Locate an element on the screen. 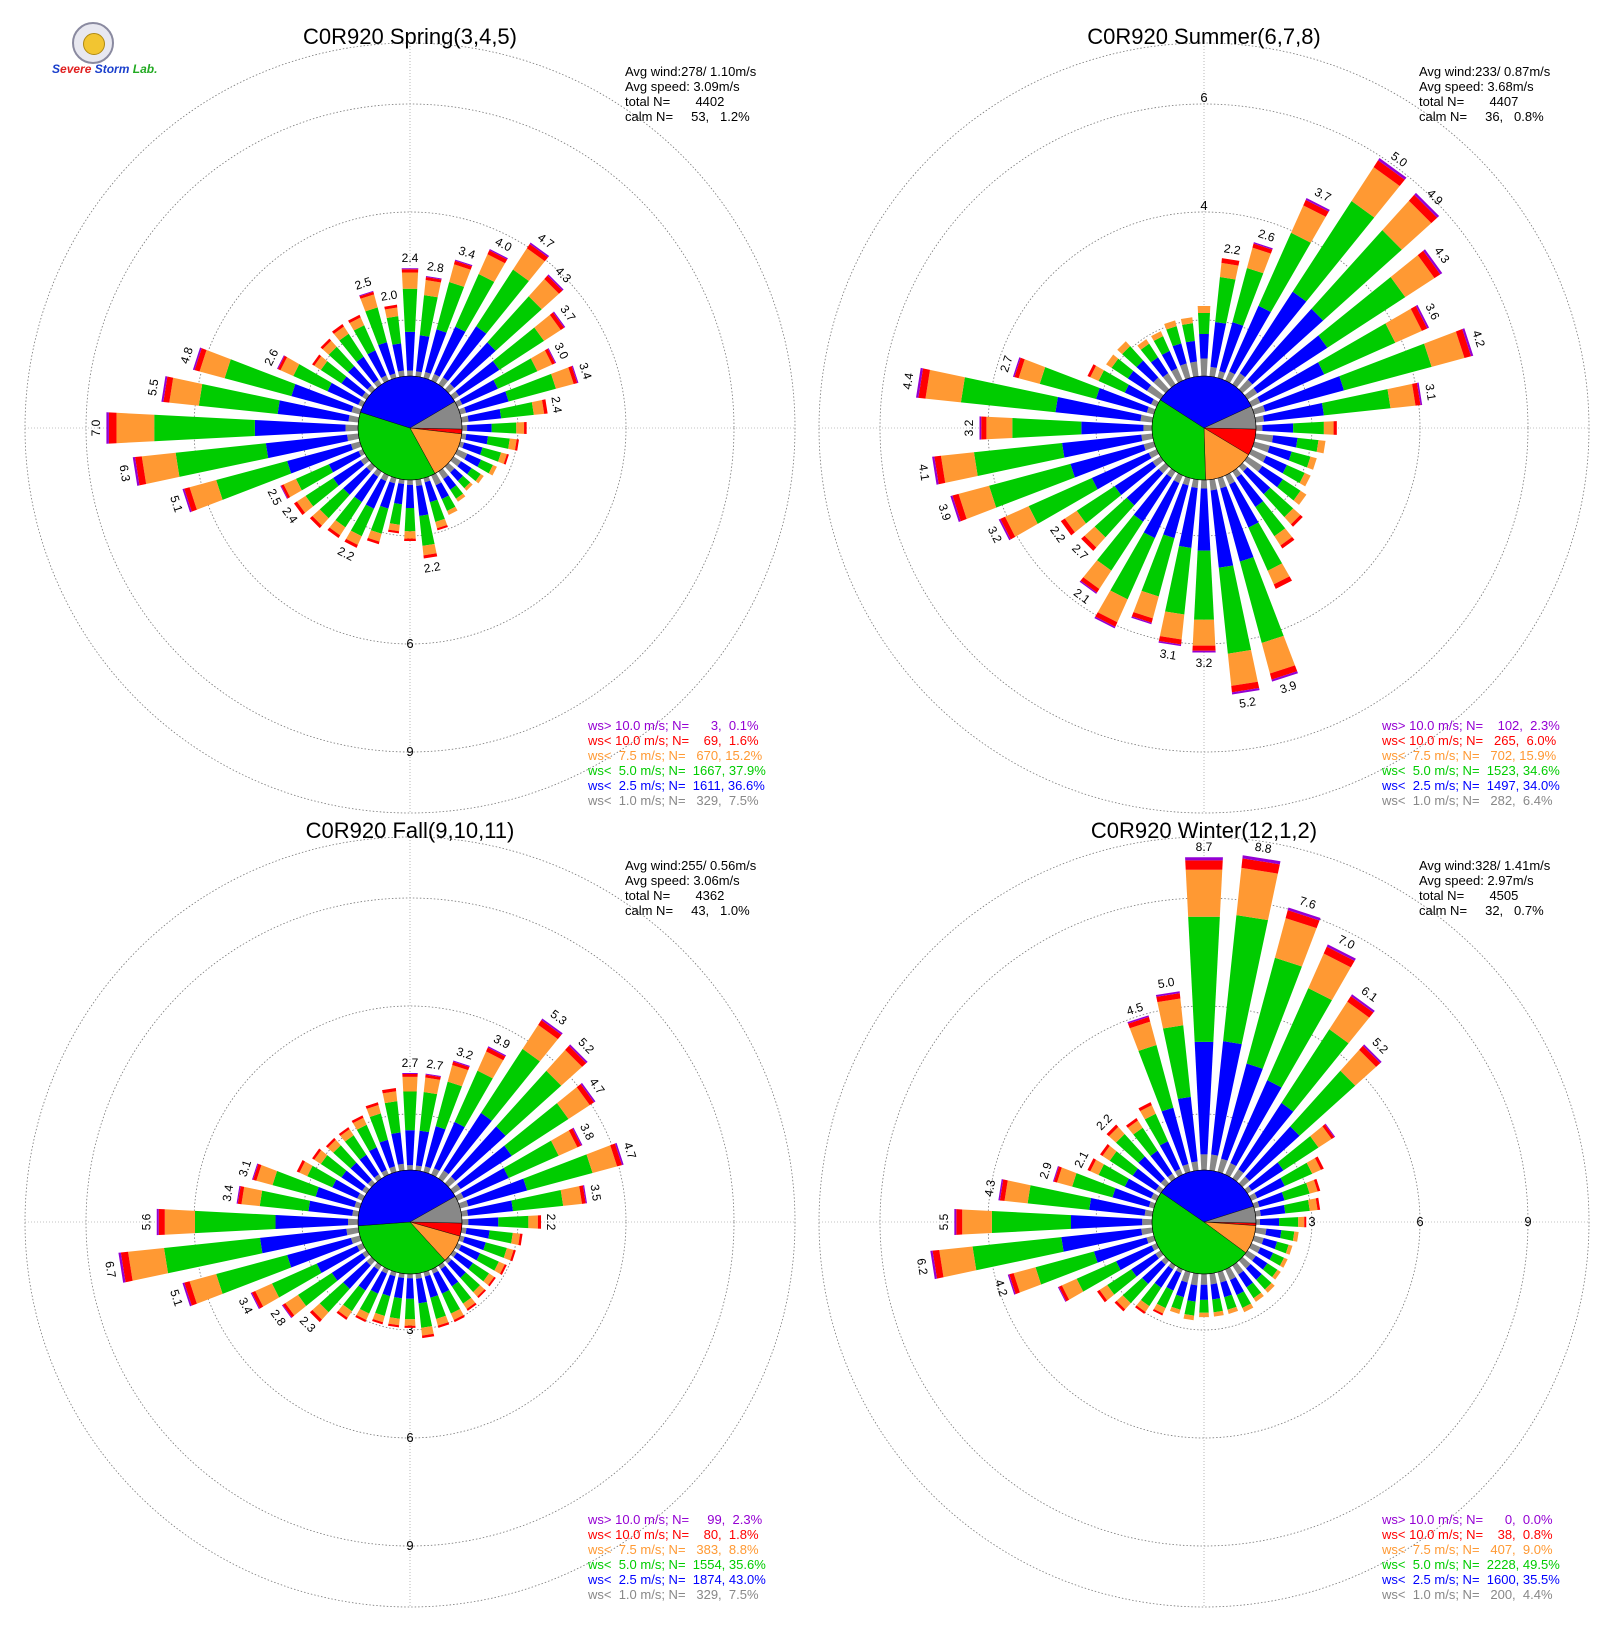 Image resolution: width=1620 pixels, height=1645 pixels. rose-bar-label: 2.2 is located at coordinates (432, 567).